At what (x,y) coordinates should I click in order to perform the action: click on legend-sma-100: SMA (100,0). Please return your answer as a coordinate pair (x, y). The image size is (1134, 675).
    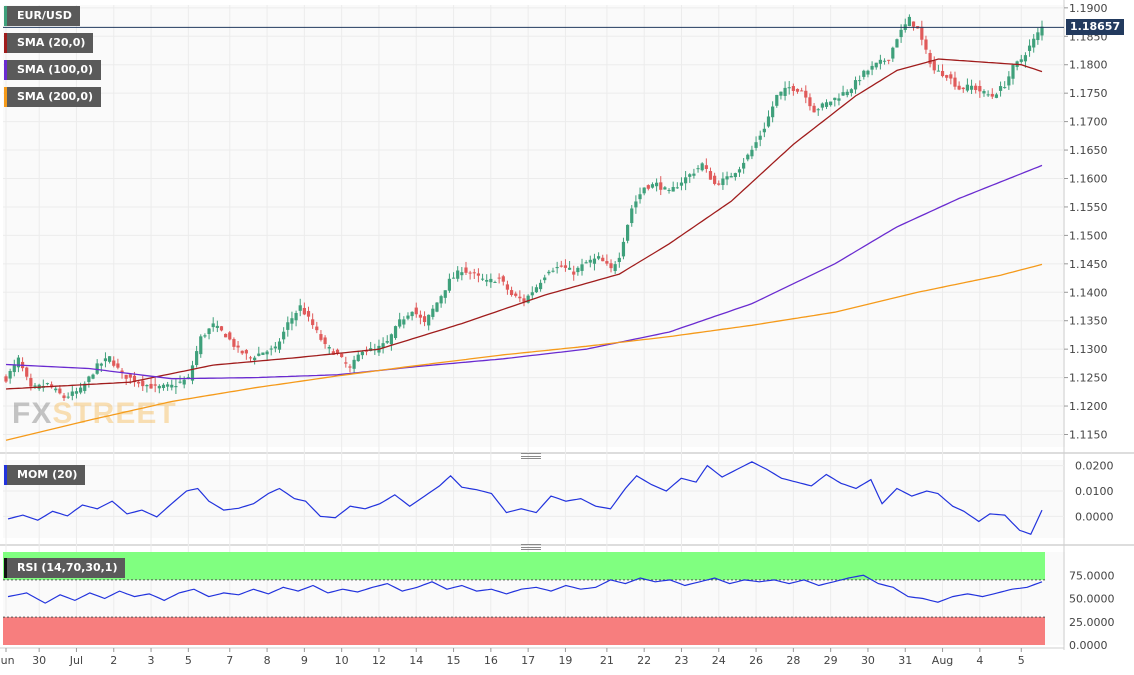
    Looking at the image, I should click on (53, 70).